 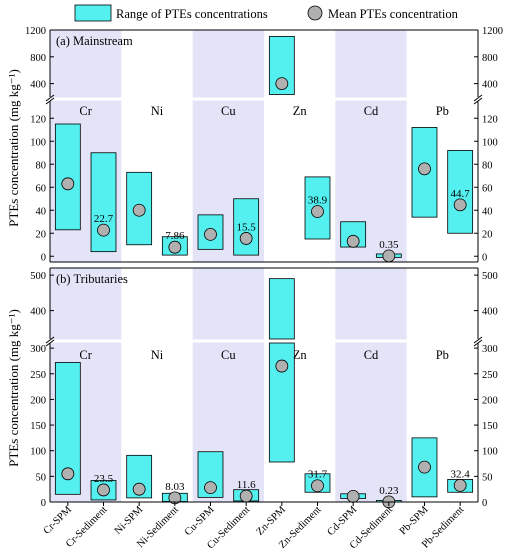 I want to click on legend-range-label: Range of PTEs concentrations, so click(x=192, y=14).